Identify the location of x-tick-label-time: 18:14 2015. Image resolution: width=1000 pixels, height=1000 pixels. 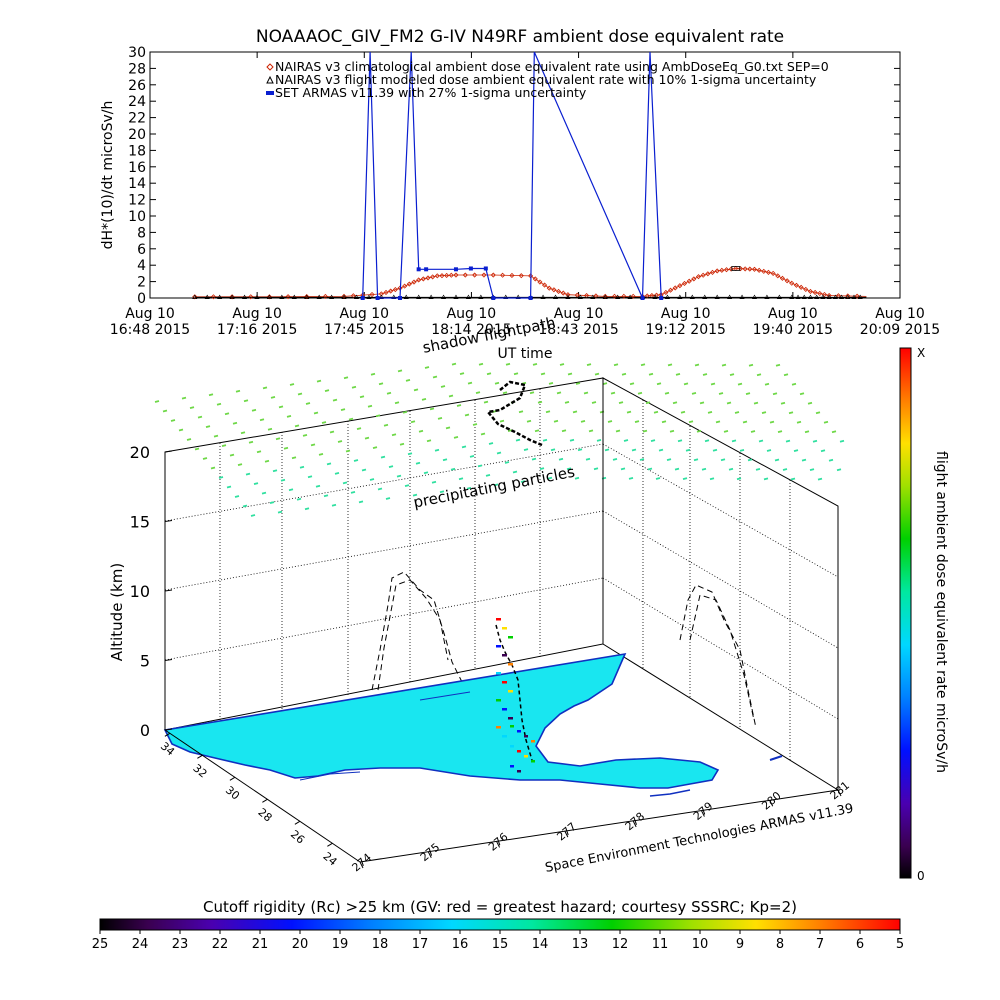
(471, 330).